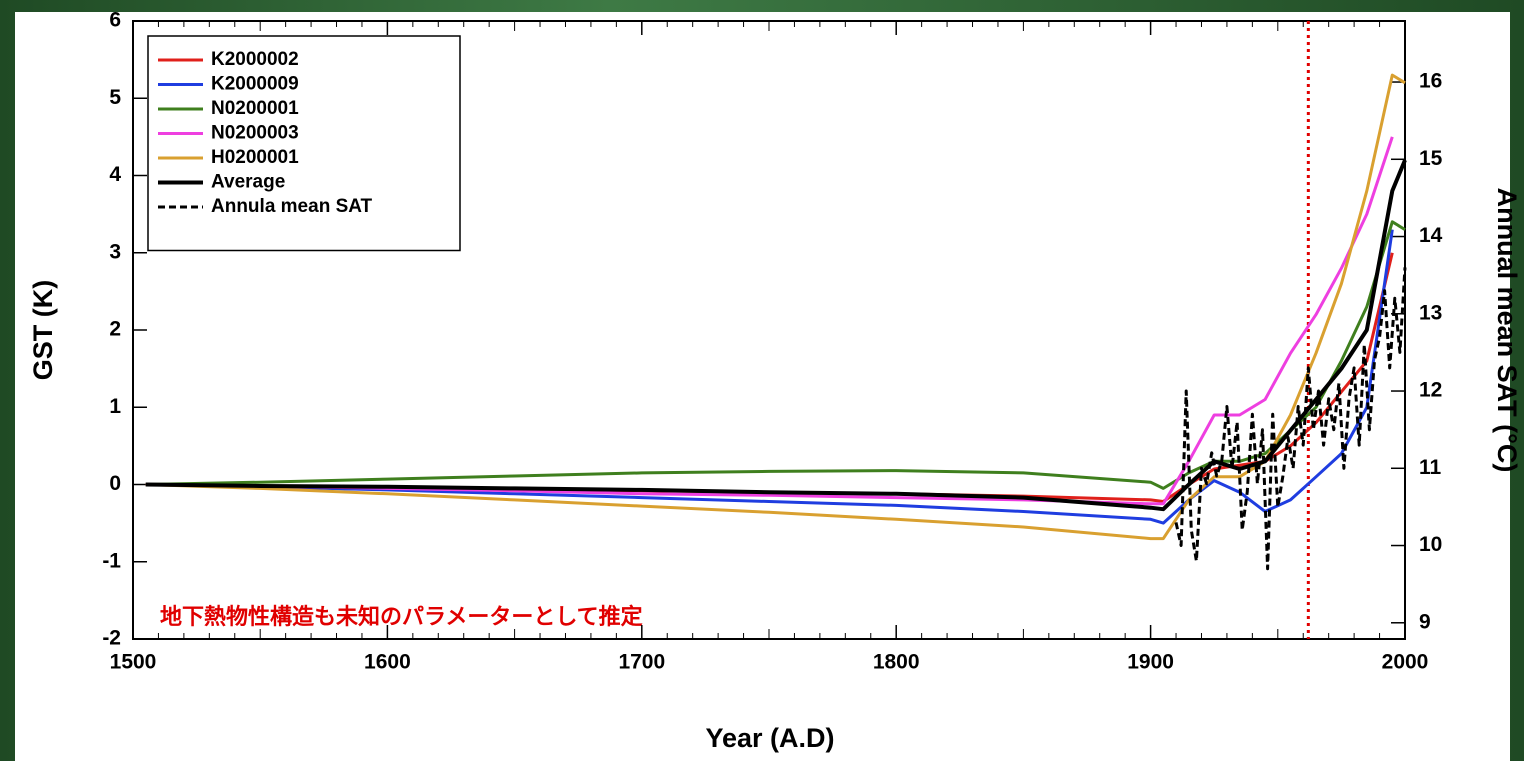 The image size is (1524, 761). Describe the element at coordinates (255, 108) in the screenshot. I see `legend-label: N0200001` at that location.